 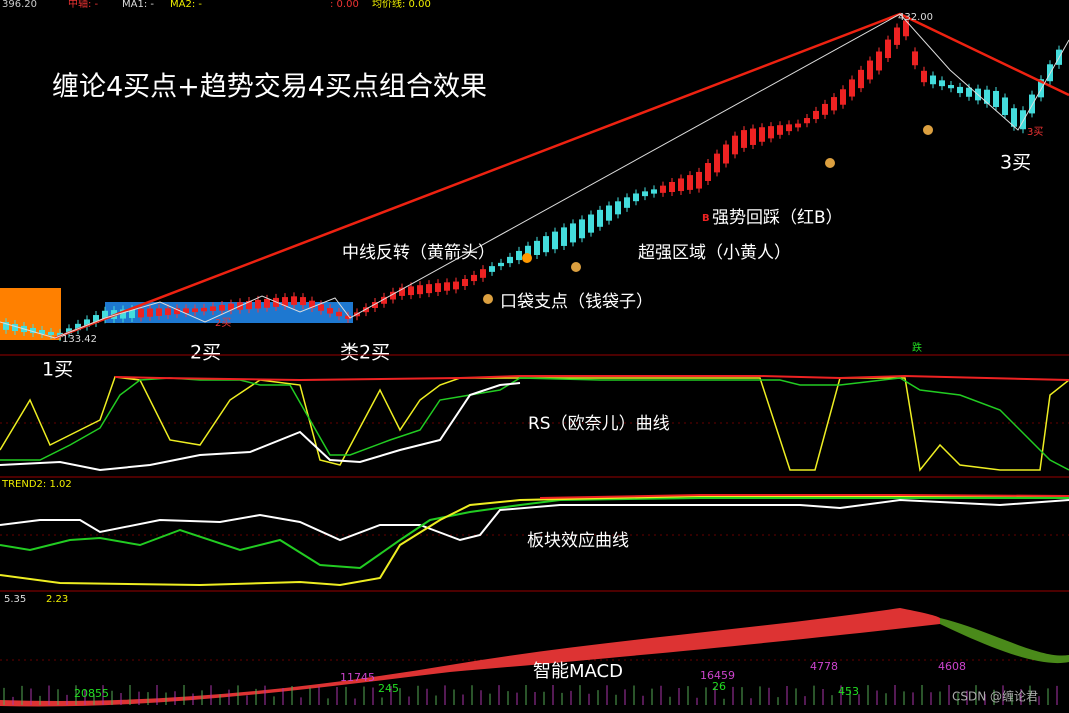 What do you see at coordinates (534, 520) in the screenshot?
I see `sector-white-line` at bounding box center [534, 520].